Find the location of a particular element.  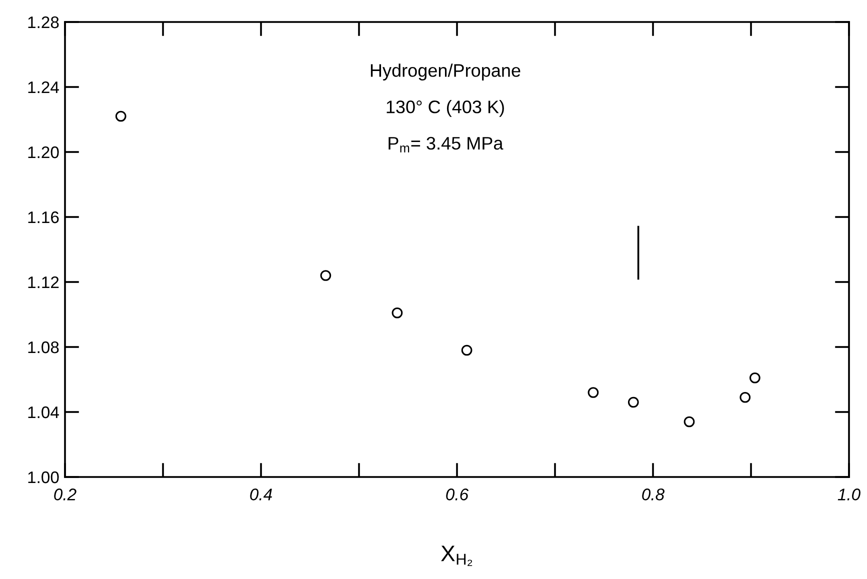

annotation: 130° C (403 K) is located at coordinates (445, 108).